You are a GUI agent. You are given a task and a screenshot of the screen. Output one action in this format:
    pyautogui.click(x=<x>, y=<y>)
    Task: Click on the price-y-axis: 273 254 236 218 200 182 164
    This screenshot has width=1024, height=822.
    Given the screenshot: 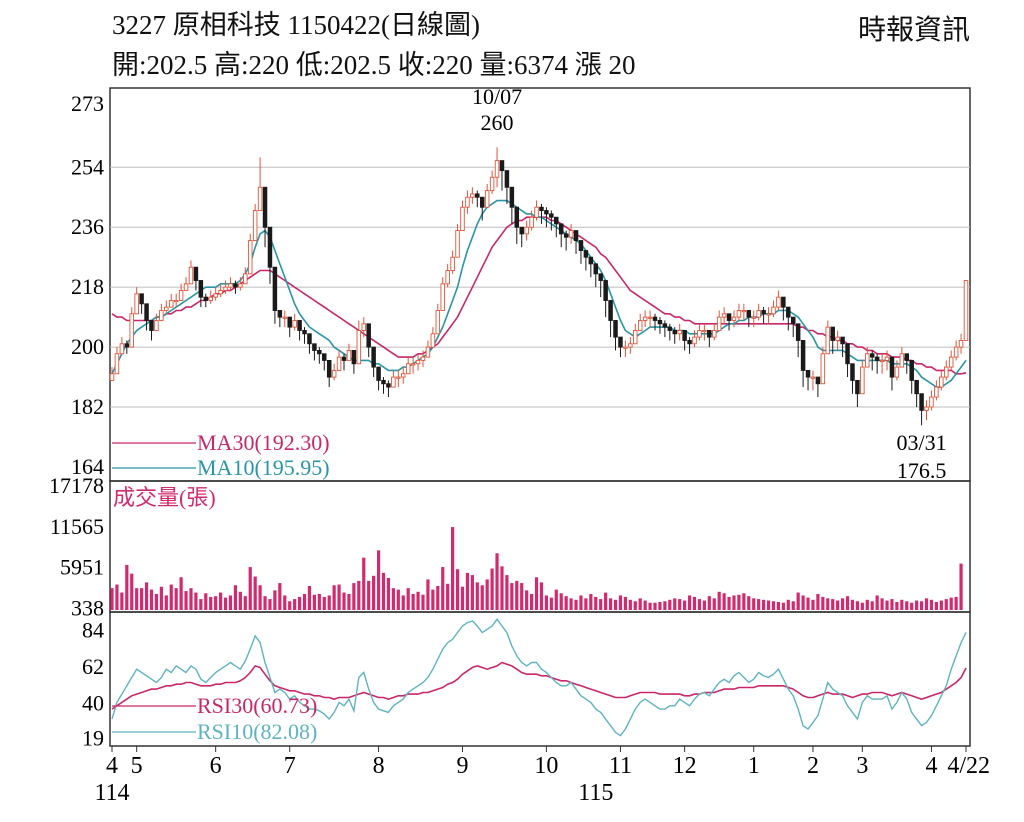 What is the action you would take?
    pyautogui.click(x=87, y=285)
    